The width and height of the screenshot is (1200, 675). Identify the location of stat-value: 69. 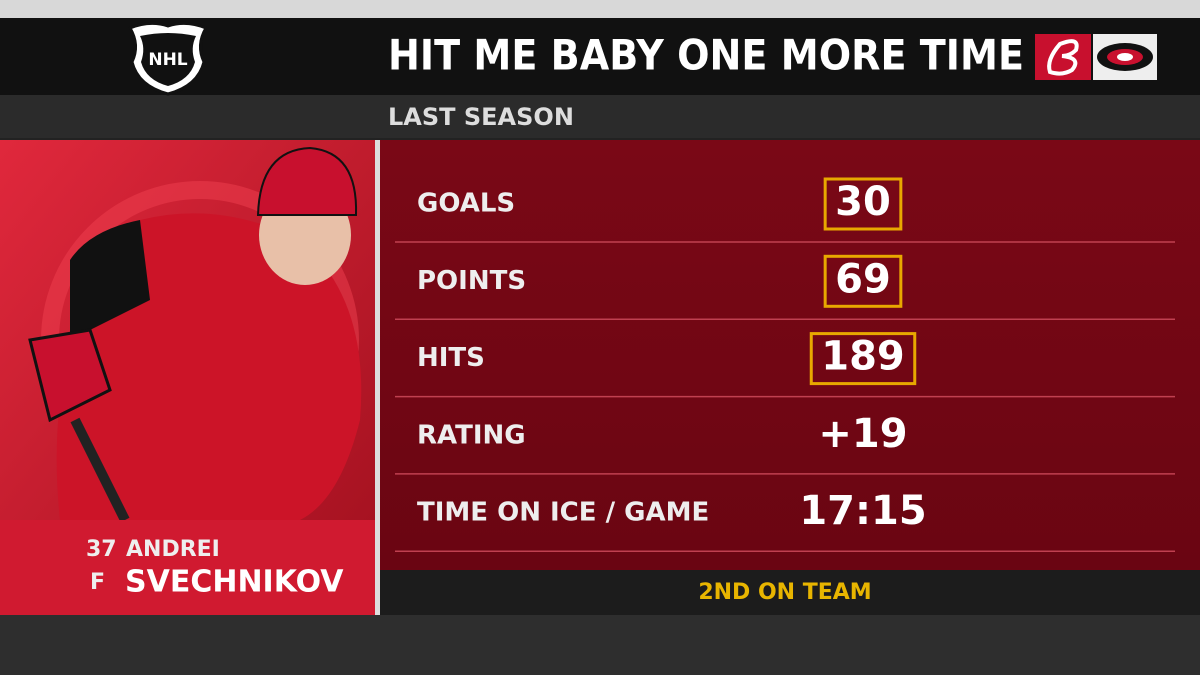
(863, 279).